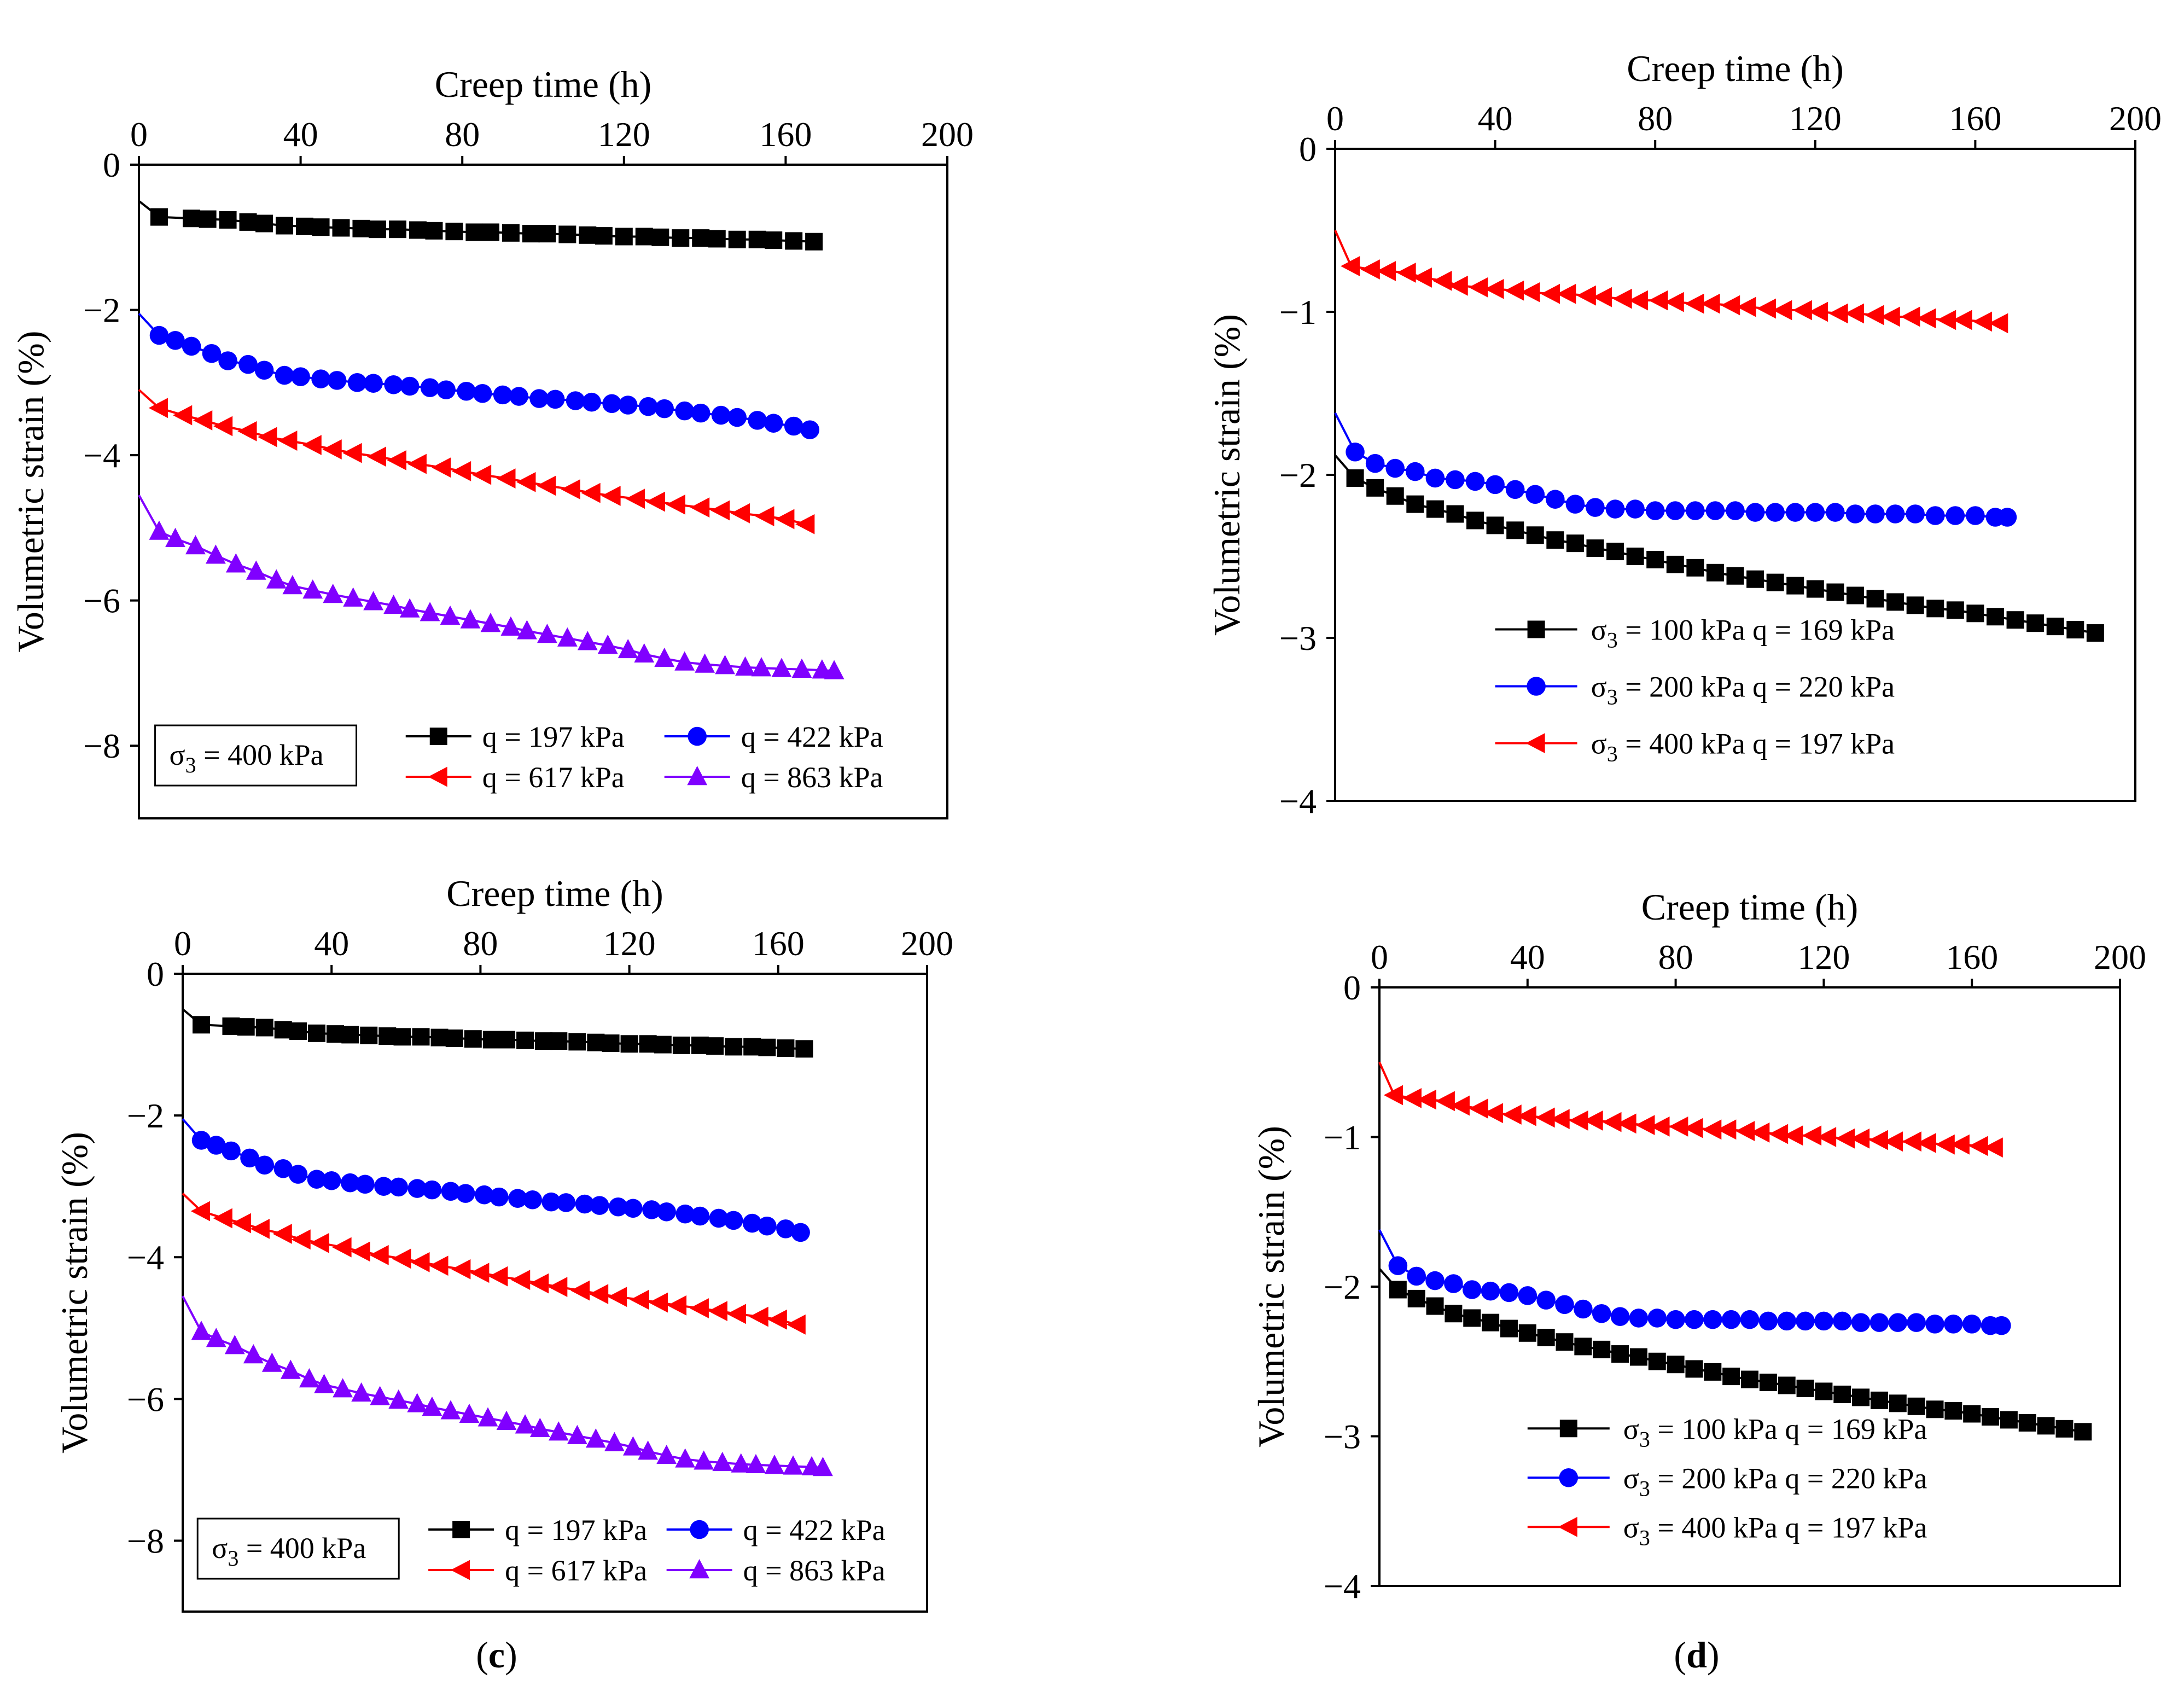 Image resolution: width=2184 pixels, height=1692 pixels. I want to click on legend-label: q = 422 kPa, so click(812, 736).